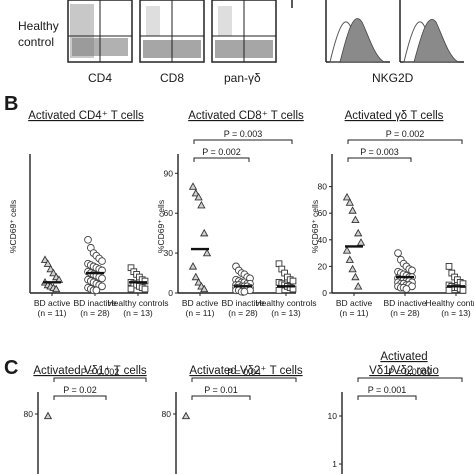  What do you see at coordinates (11, 368) in the screenshot?
I see `panel-letter-c: C` at bounding box center [11, 368].